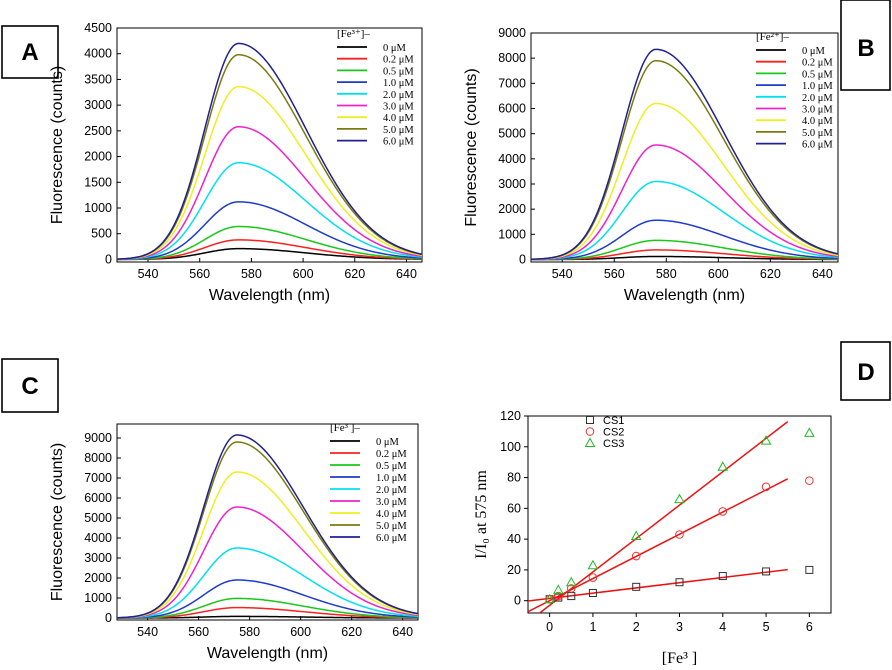 Image resolution: width=892 pixels, height=670 pixels. Describe the element at coordinates (512, 33) in the screenshot. I see `panel-b-ytick-label: 9000` at that location.